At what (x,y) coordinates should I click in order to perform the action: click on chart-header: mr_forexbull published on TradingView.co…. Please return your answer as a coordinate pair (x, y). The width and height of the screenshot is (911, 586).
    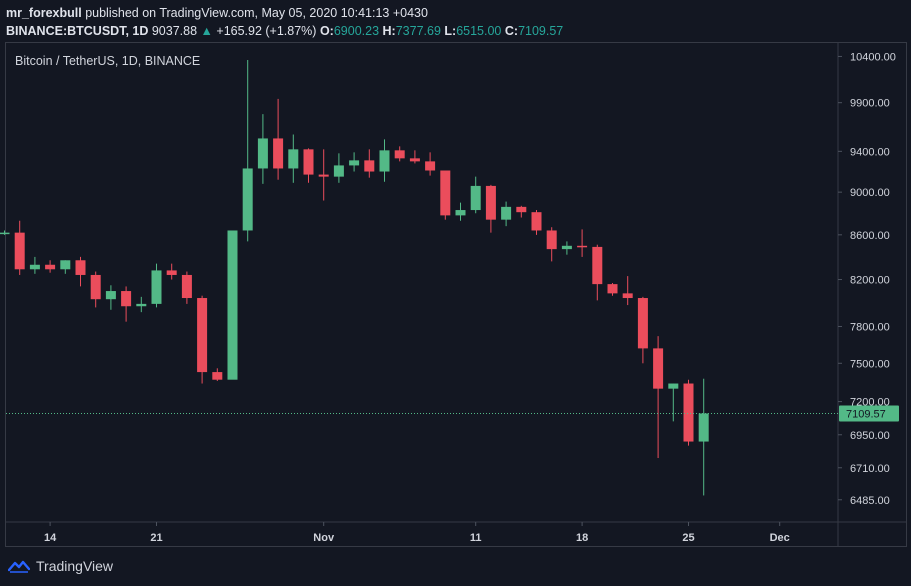
    Looking at the image, I should click on (284, 22).